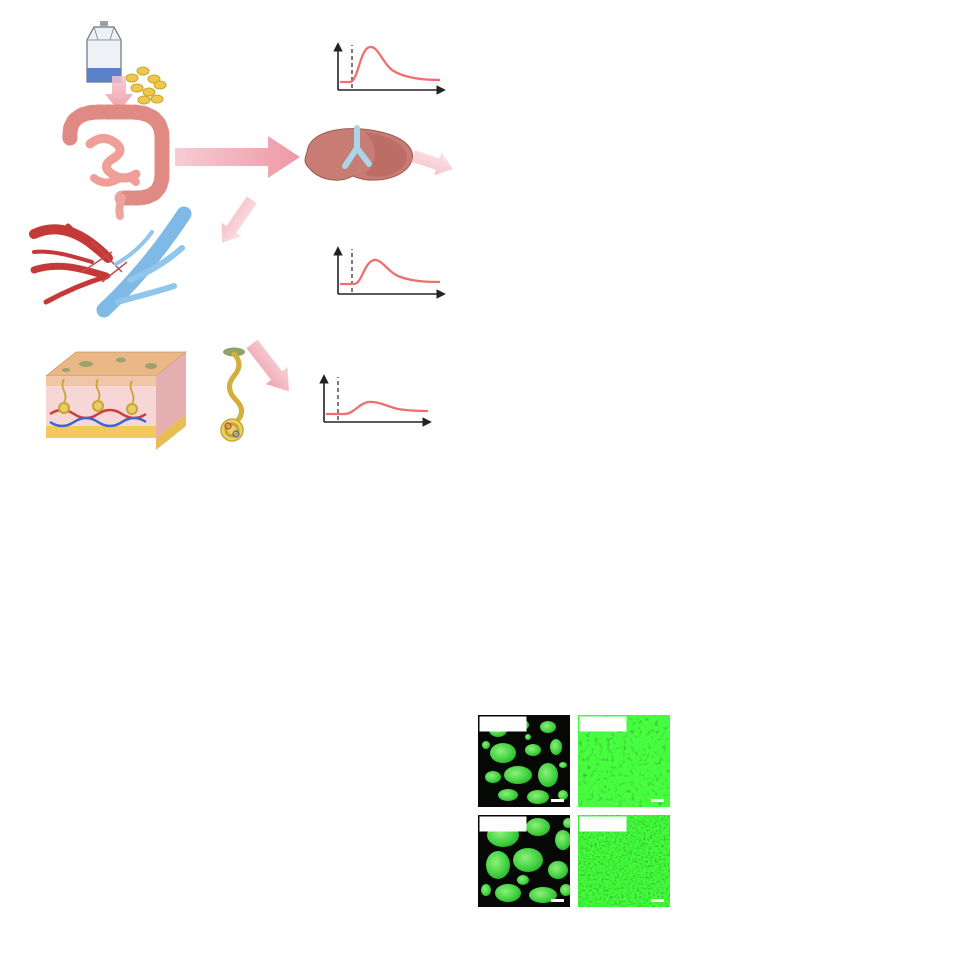  Describe the element at coordinates (455, 575) in the screenshot. I see `panel-d-chart` at that location.